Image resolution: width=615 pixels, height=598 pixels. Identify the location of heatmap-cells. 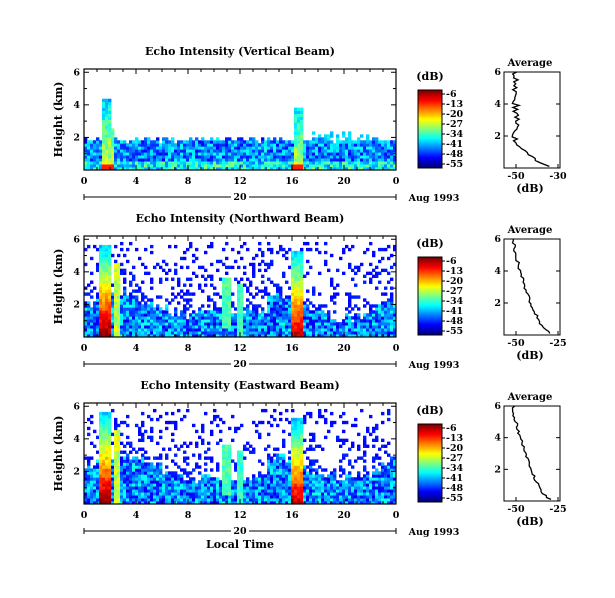
(240, 289).